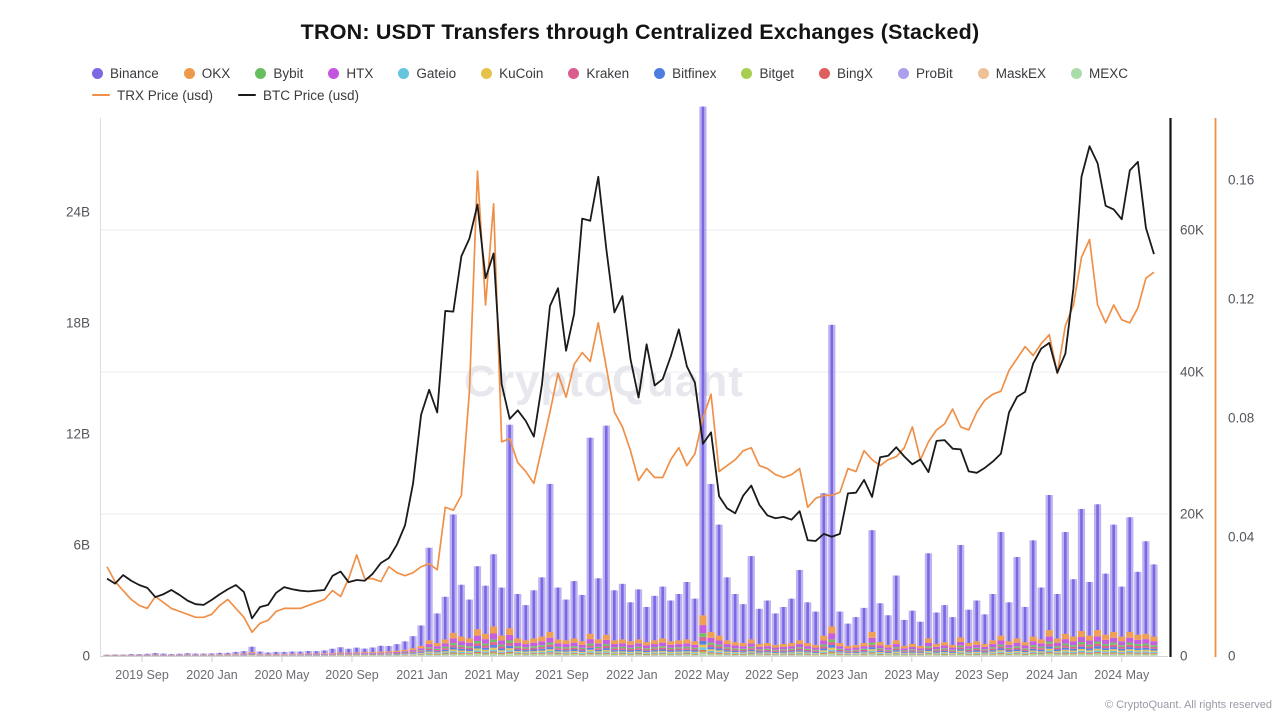 The image size is (1280, 720). Describe the element at coordinates (125, 73) in the screenshot. I see `legend-item-binance: Binance` at that location.